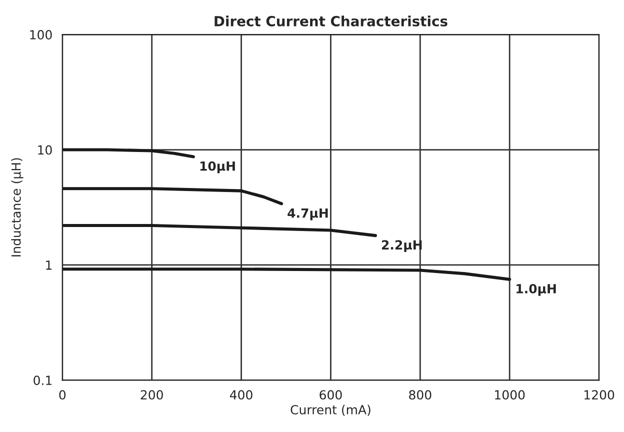 The width and height of the screenshot is (624, 432). Describe the element at coordinates (599, 395) in the screenshot. I see `x-tick-label: 1200` at that location.